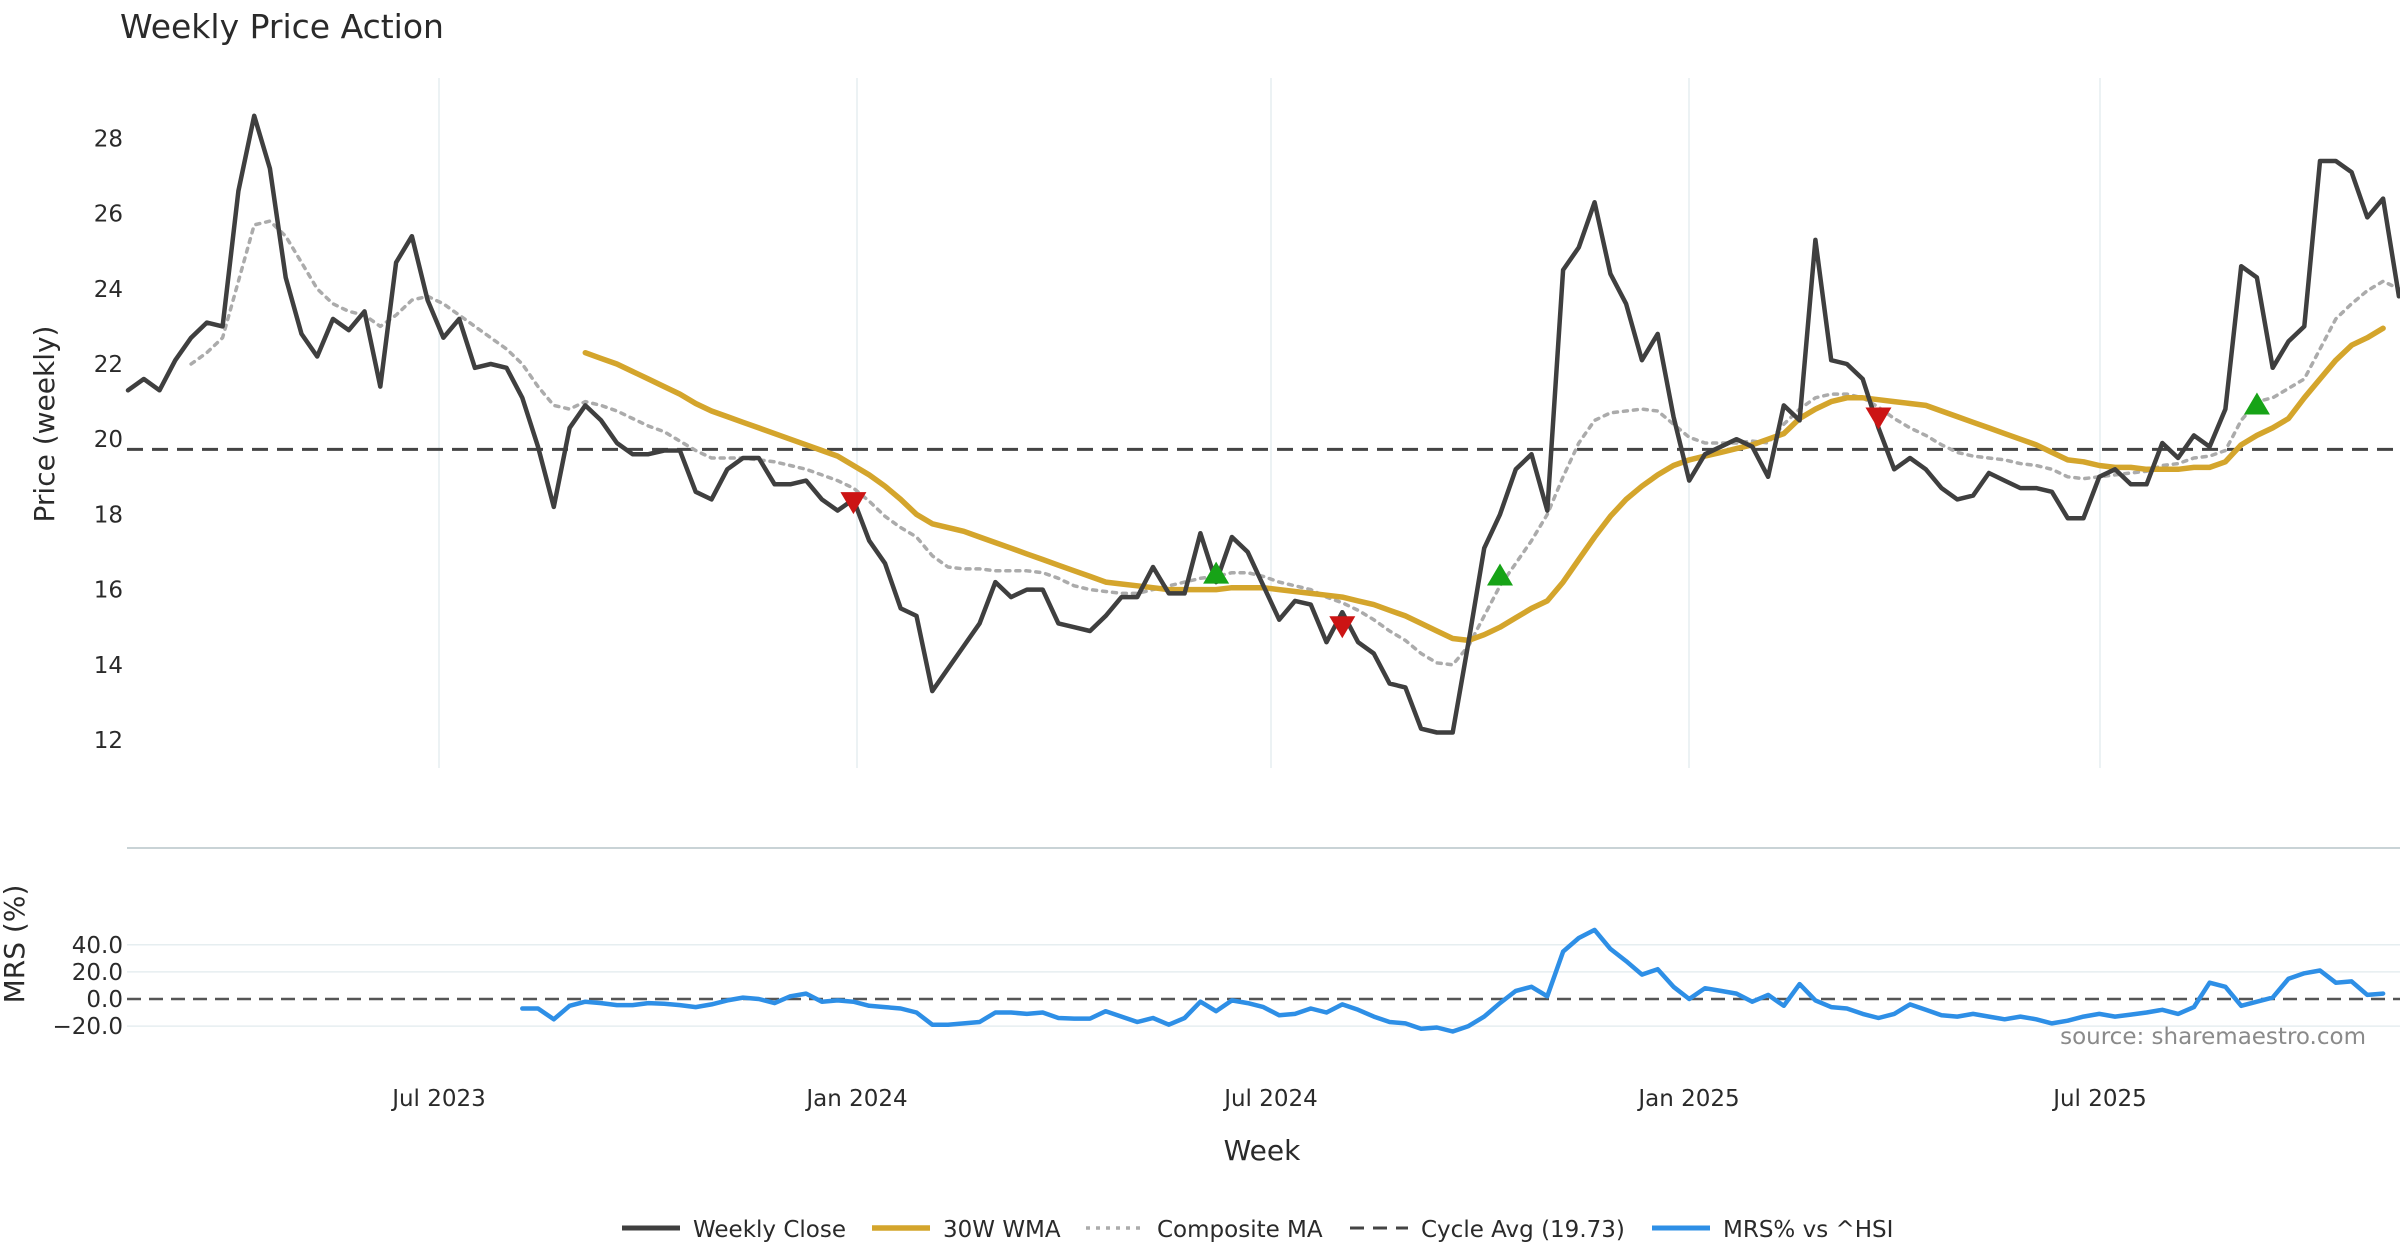 The image size is (2400, 1260). Describe the element at coordinates (108, 215) in the screenshot. I see `price-y-tick-7: 26` at that location.